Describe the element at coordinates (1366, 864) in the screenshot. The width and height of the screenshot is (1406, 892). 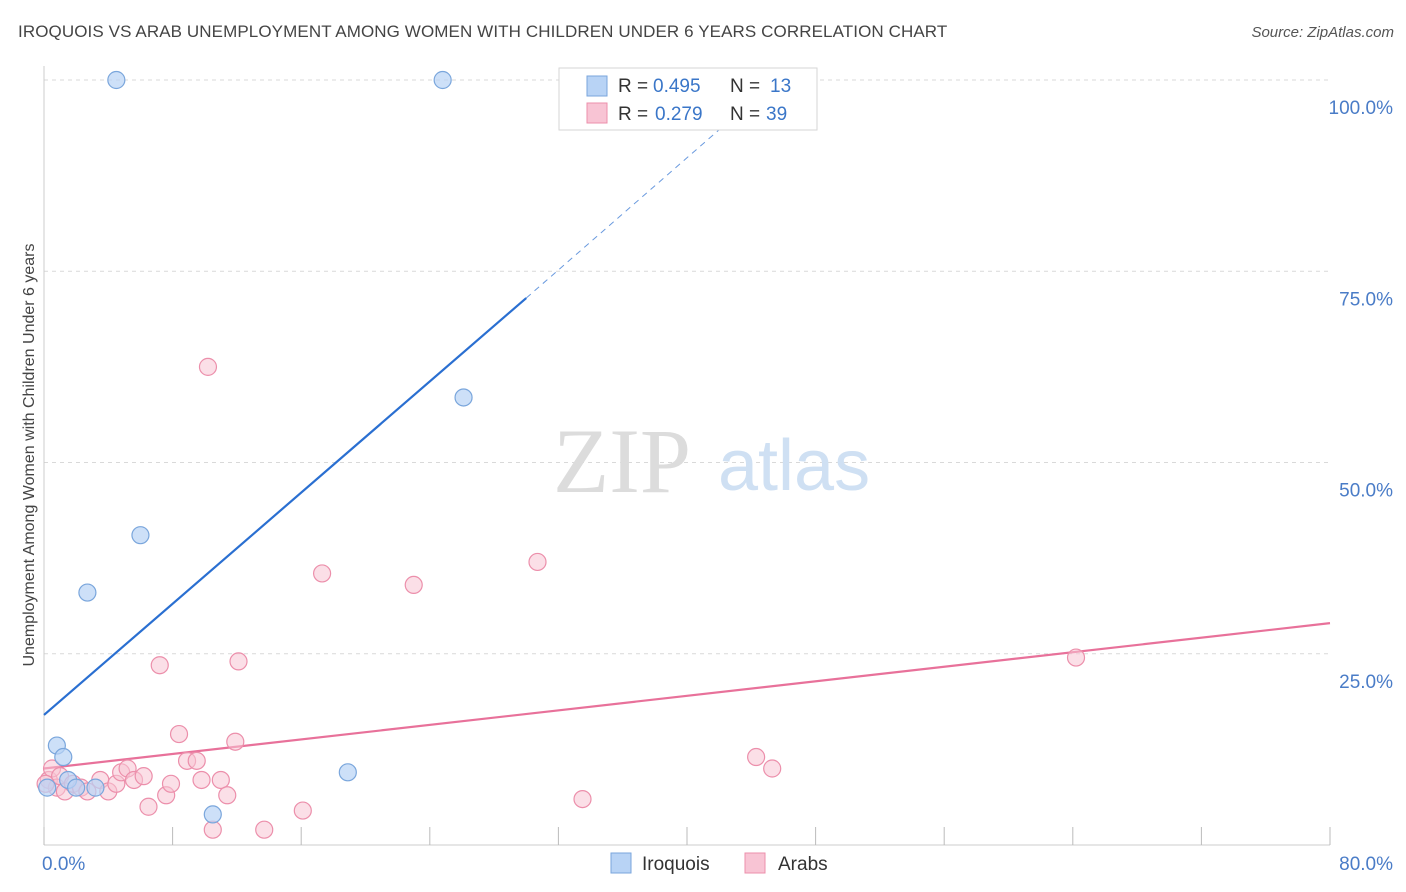
I see `x-tick-label: 80.0%` at that location.